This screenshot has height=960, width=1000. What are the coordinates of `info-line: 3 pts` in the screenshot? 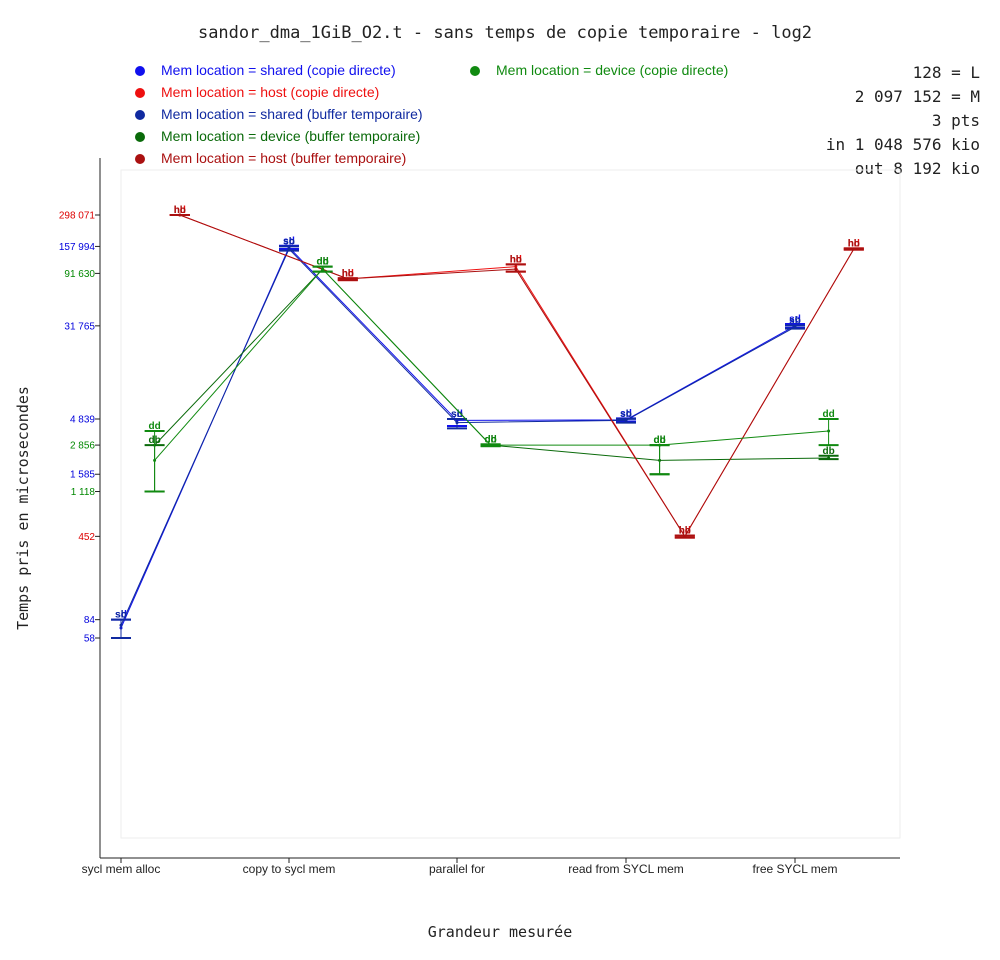 It's located at (956, 120).